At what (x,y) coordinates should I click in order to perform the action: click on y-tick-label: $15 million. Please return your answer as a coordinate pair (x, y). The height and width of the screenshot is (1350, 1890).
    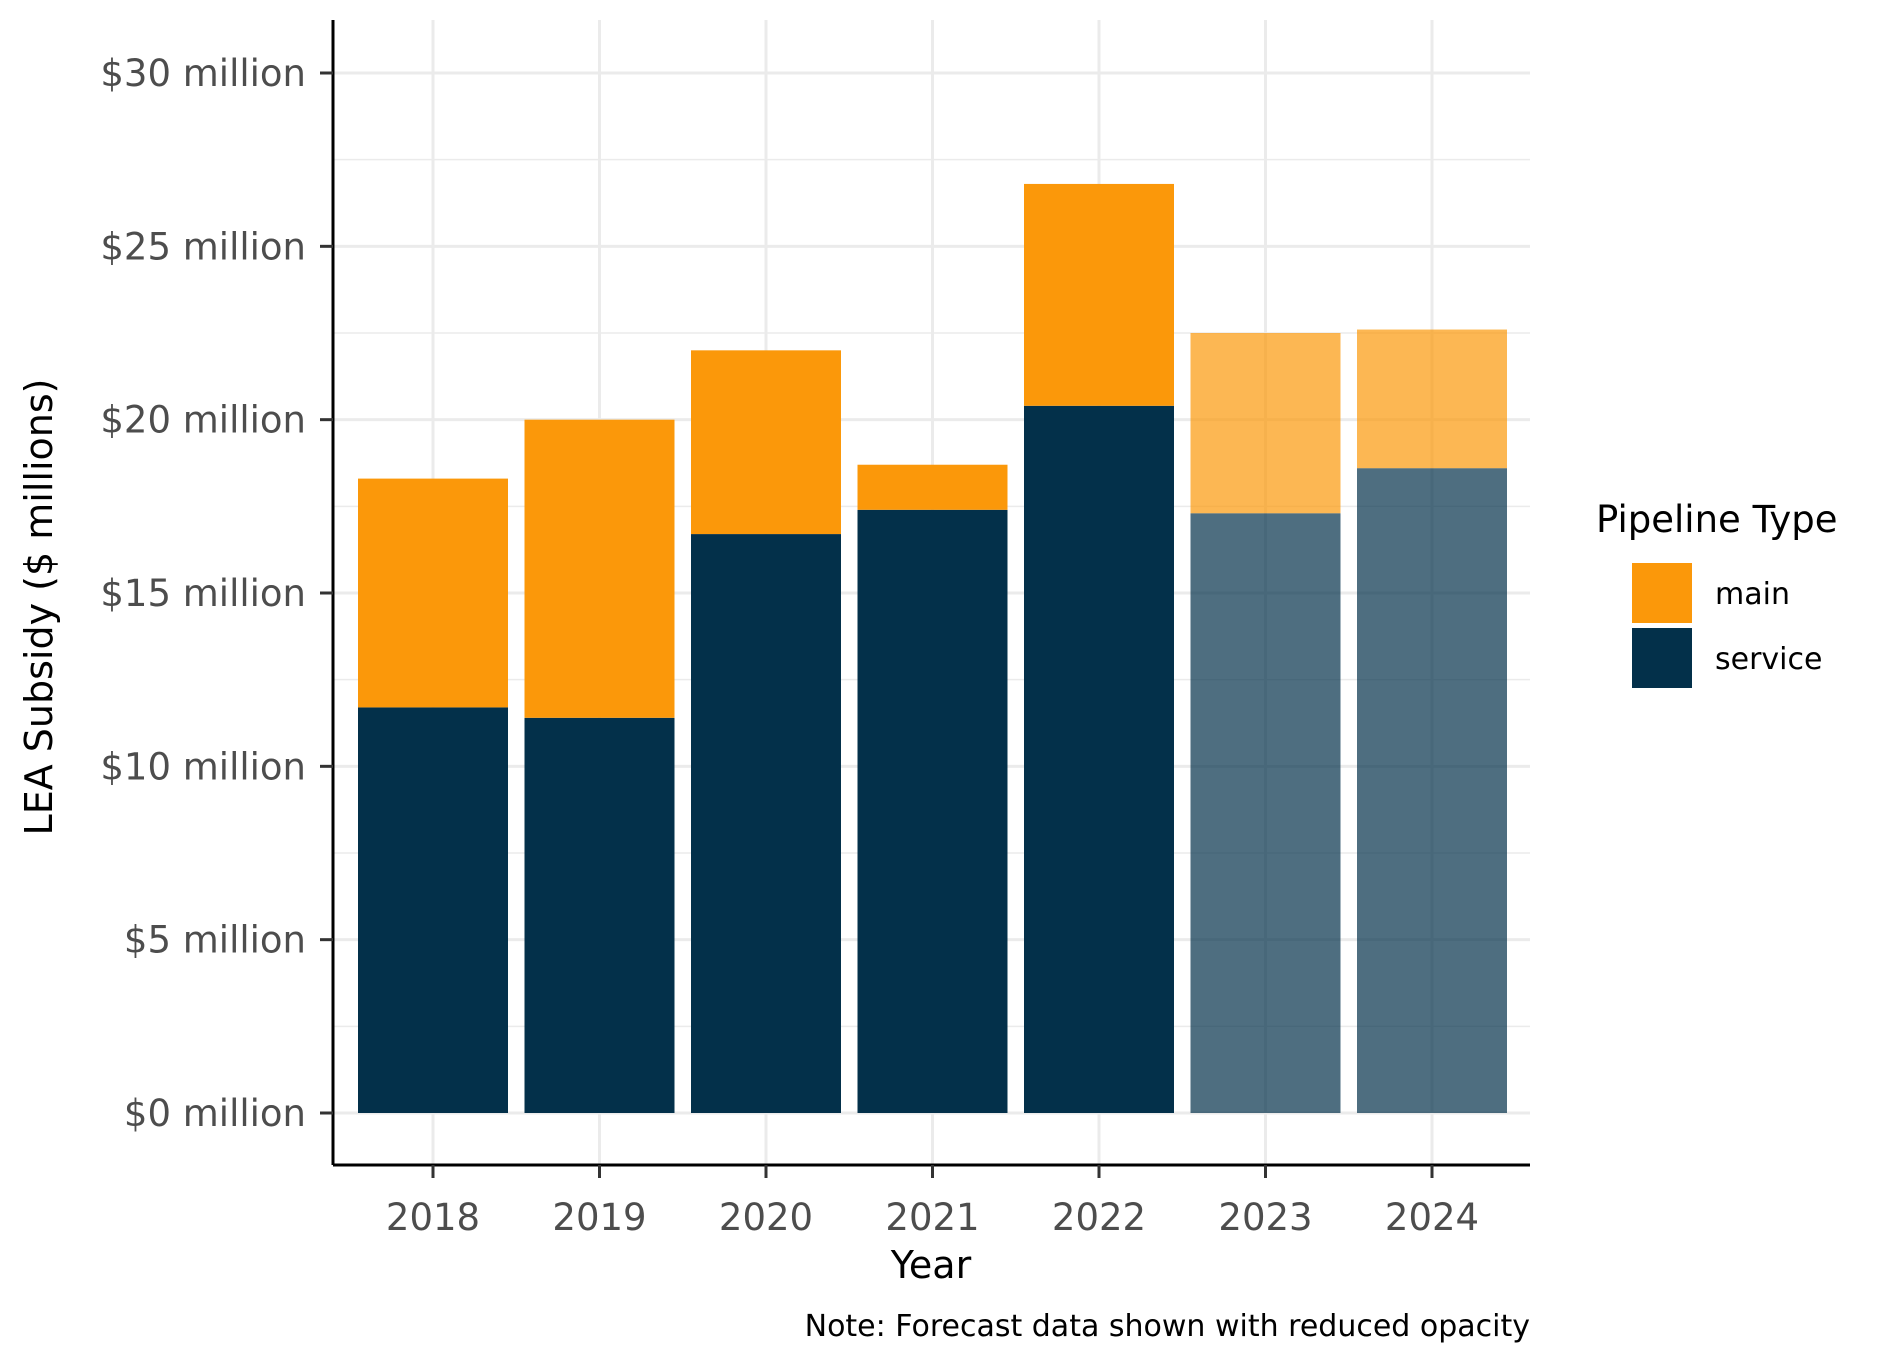
    Looking at the image, I should click on (203, 593).